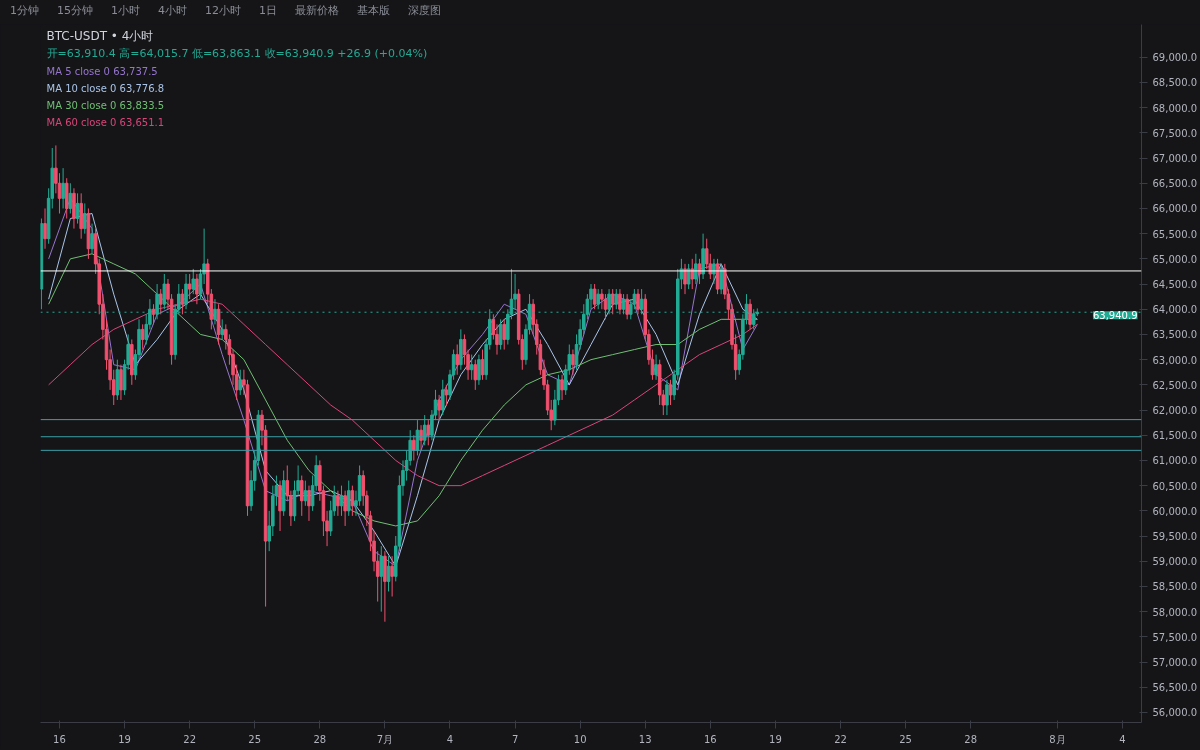 The image size is (1200, 750). Describe the element at coordinates (373, 10) in the screenshot. I see `text: 基本版` at that location.